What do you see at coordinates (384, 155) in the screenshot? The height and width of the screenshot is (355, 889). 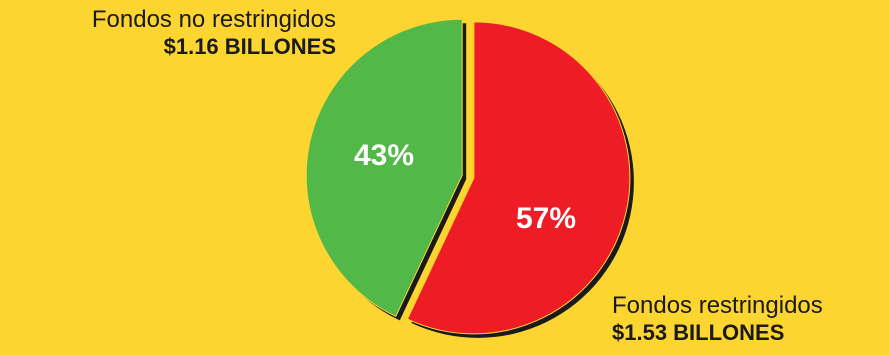 I see `slice-value-label-unrestricted: 43%` at bounding box center [384, 155].